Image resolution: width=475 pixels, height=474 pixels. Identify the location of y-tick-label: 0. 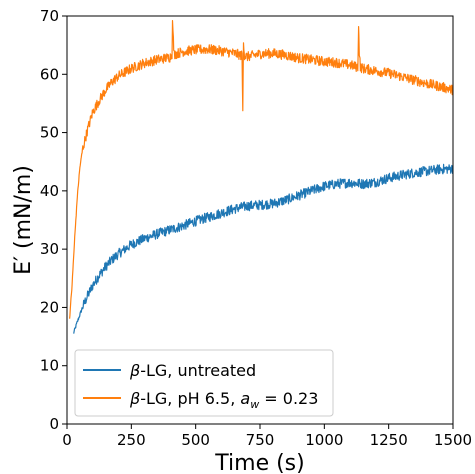
(54, 424).